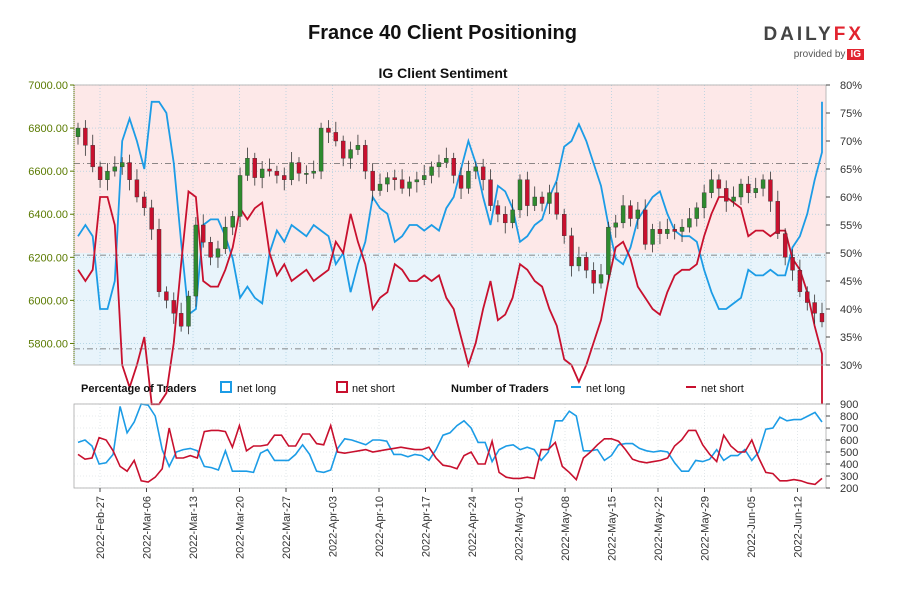 The width and height of the screenshot is (900, 600). I want to click on net-short-count-line, so click(450, 454).